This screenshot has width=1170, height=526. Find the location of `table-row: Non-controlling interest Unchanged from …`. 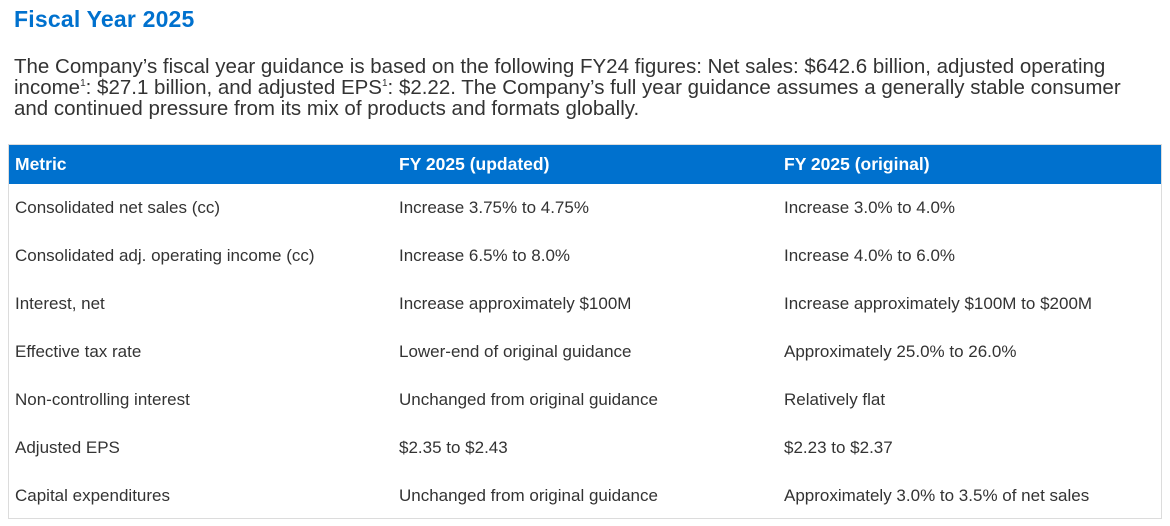

table-row: Non-controlling interest Unchanged from … is located at coordinates (585, 400).